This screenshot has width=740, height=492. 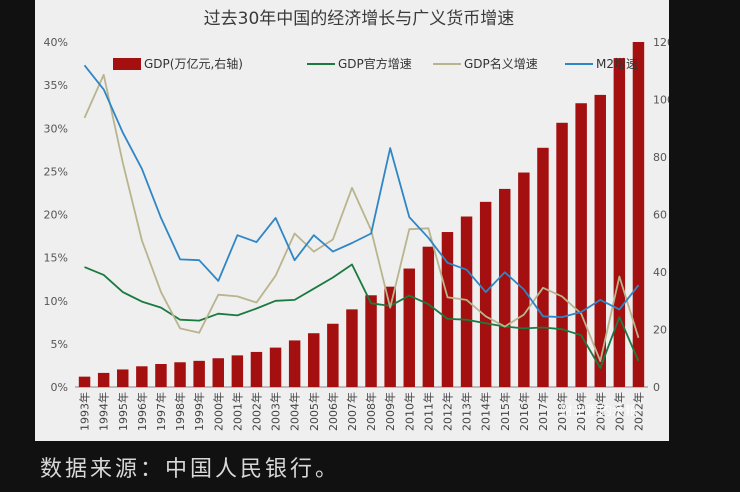 I want to click on x-tick-label: 2004年, so click(x=295, y=411).